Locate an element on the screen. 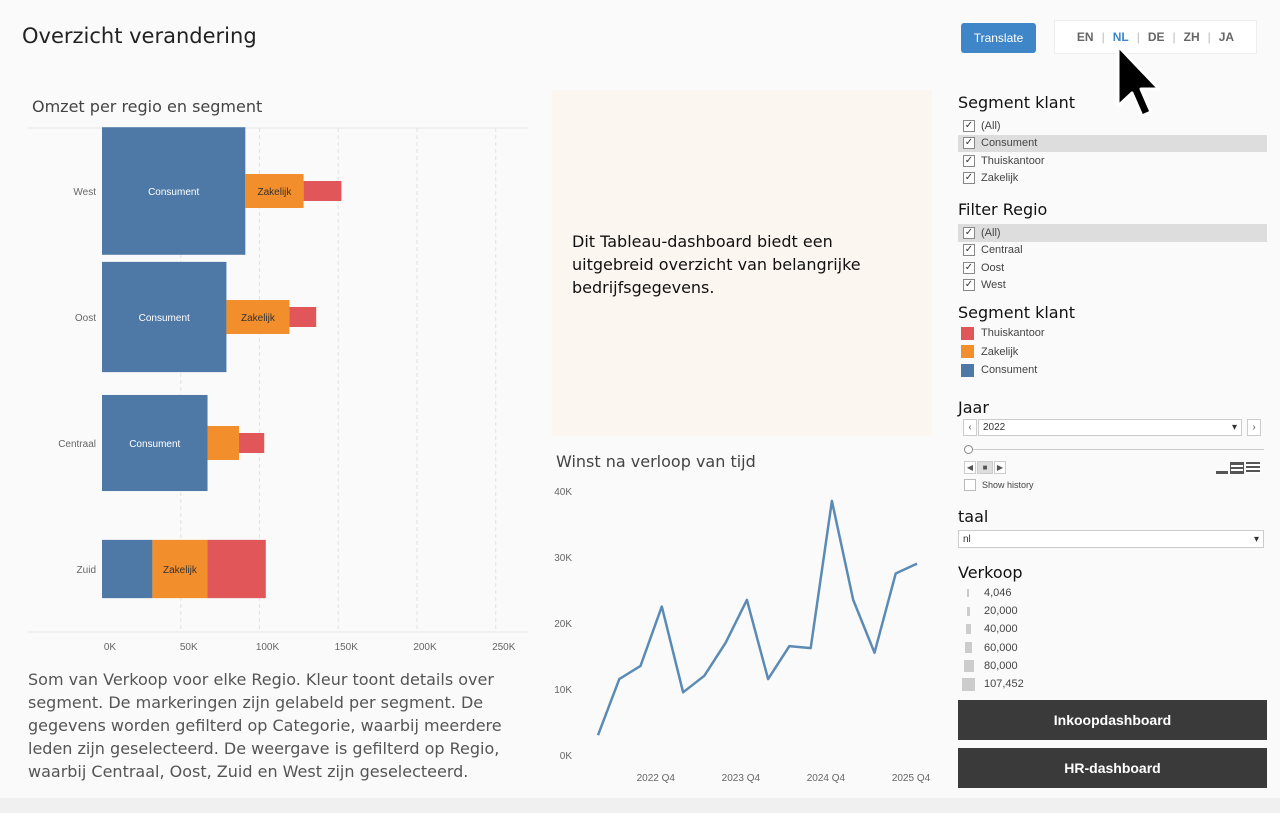  segment-option-all: ✓ (All) is located at coordinates (1112, 126).